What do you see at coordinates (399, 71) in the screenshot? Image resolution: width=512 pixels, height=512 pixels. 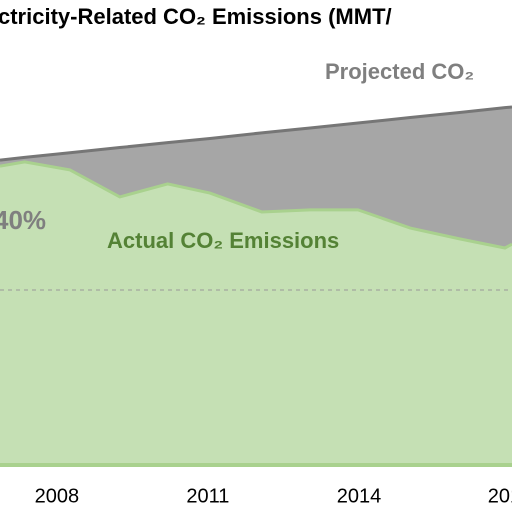 I see `annotation: Projected CO₂` at bounding box center [399, 71].